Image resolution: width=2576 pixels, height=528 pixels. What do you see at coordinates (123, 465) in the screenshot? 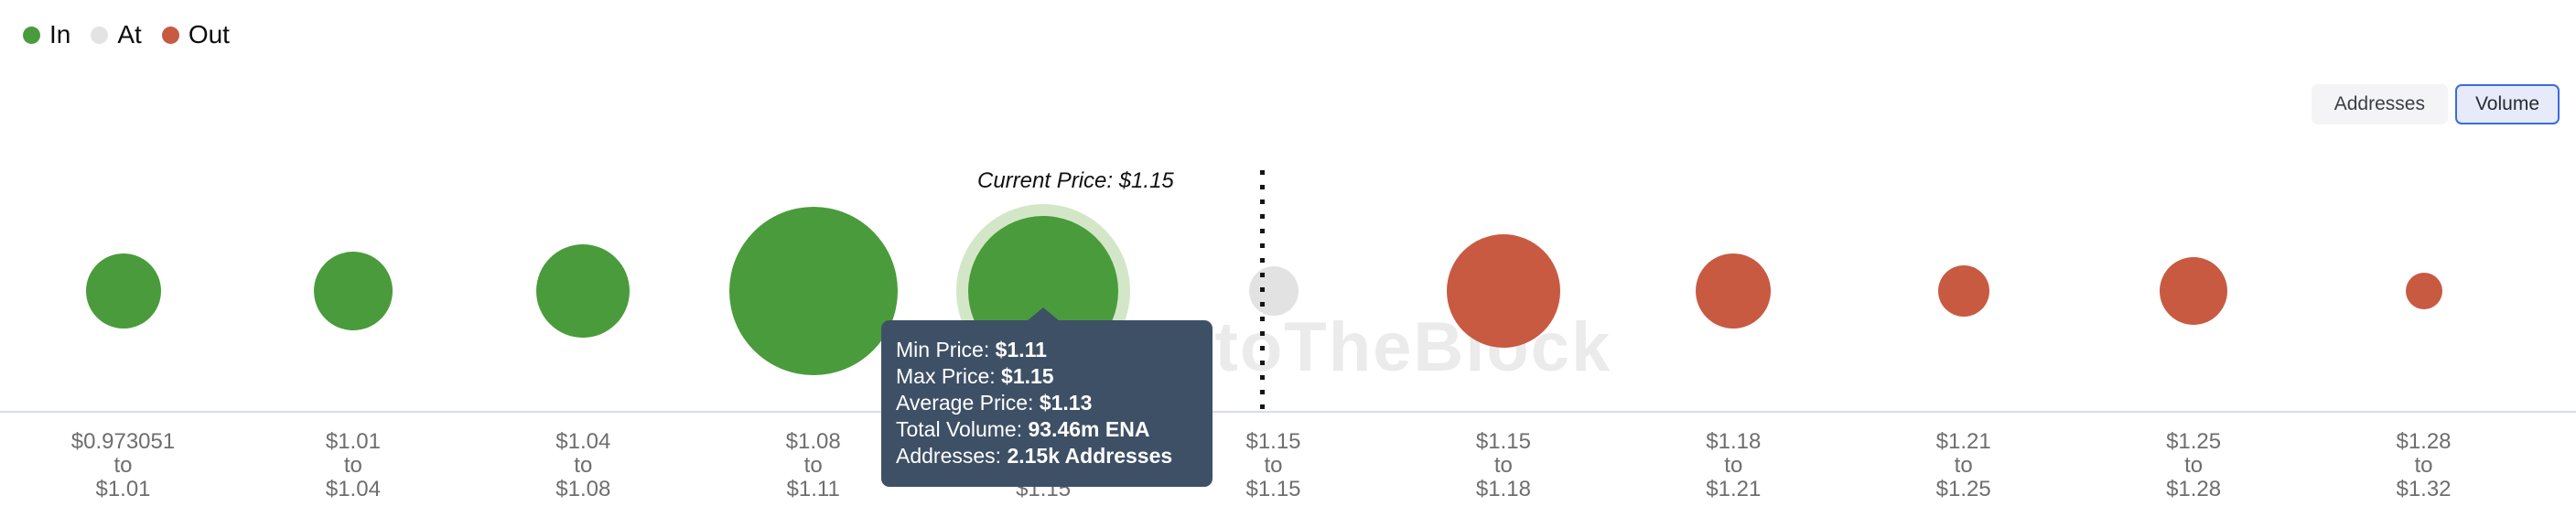
I see `x-axis-label: $0.973051 to $1.01` at bounding box center [123, 465].